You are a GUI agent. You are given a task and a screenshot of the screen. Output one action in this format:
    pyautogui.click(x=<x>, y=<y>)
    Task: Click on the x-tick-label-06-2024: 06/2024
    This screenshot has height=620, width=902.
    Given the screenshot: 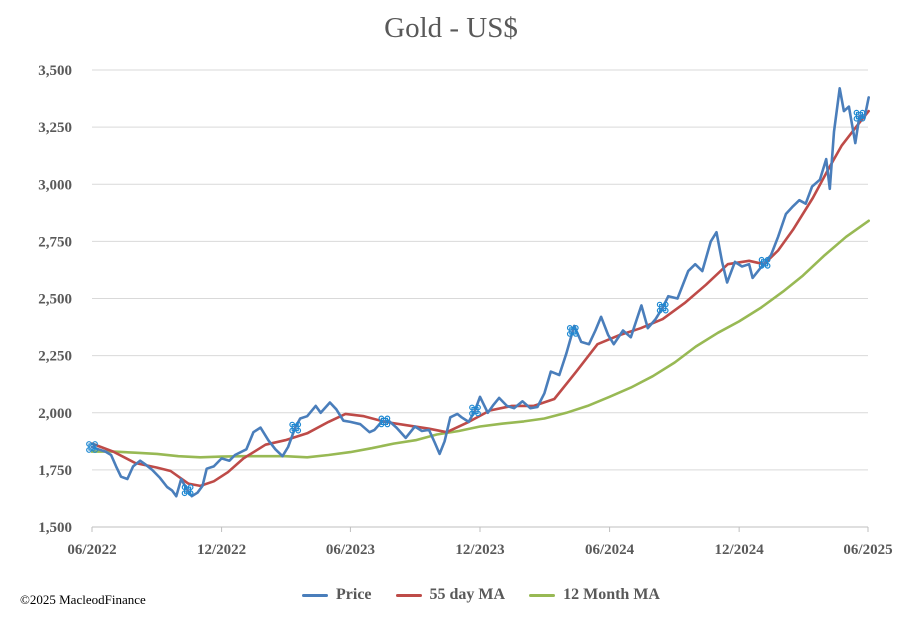 What is the action you would take?
    pyautogui.click(x=610, y=550)
    